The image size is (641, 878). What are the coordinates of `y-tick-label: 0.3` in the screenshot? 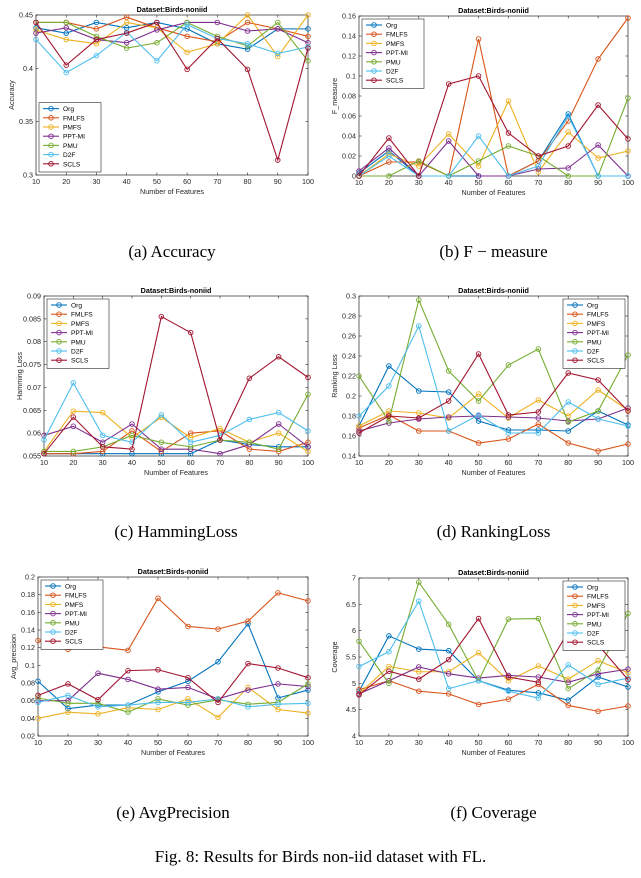 It's located at (351, 296).